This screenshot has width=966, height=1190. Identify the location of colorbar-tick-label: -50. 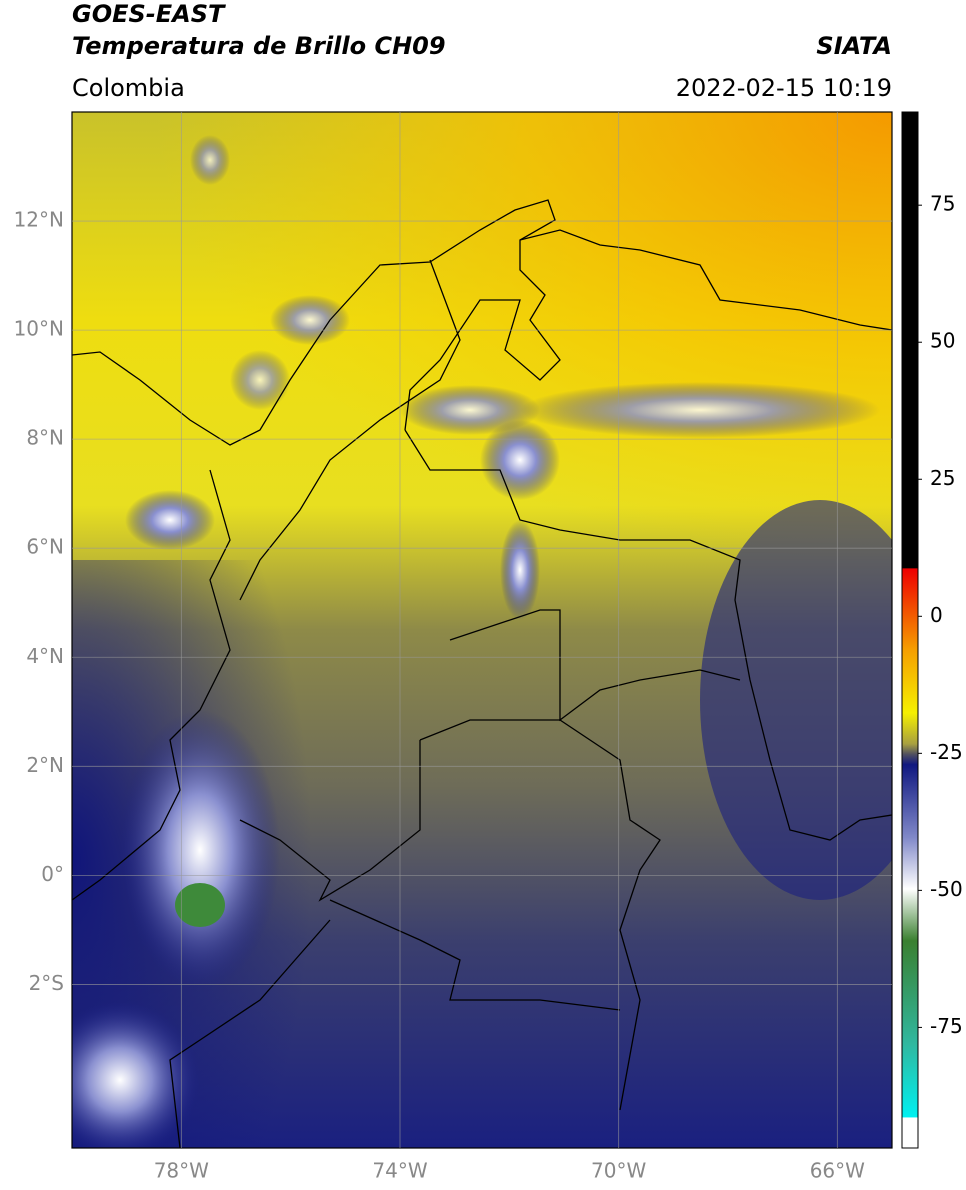
(946, 889).